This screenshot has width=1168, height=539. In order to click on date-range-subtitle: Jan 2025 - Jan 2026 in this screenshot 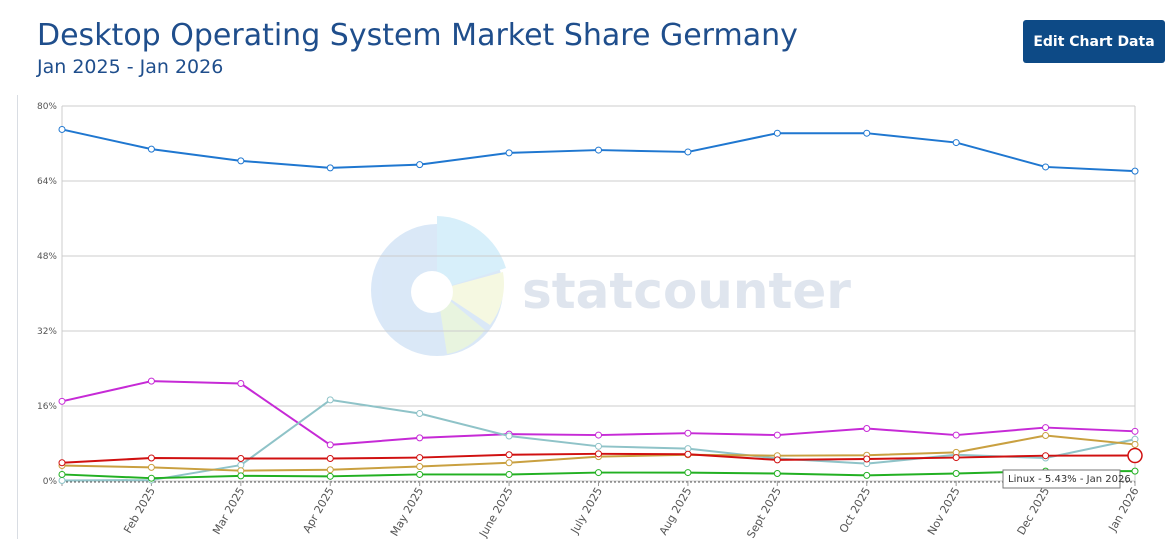, I will do `click(130, 67)`.